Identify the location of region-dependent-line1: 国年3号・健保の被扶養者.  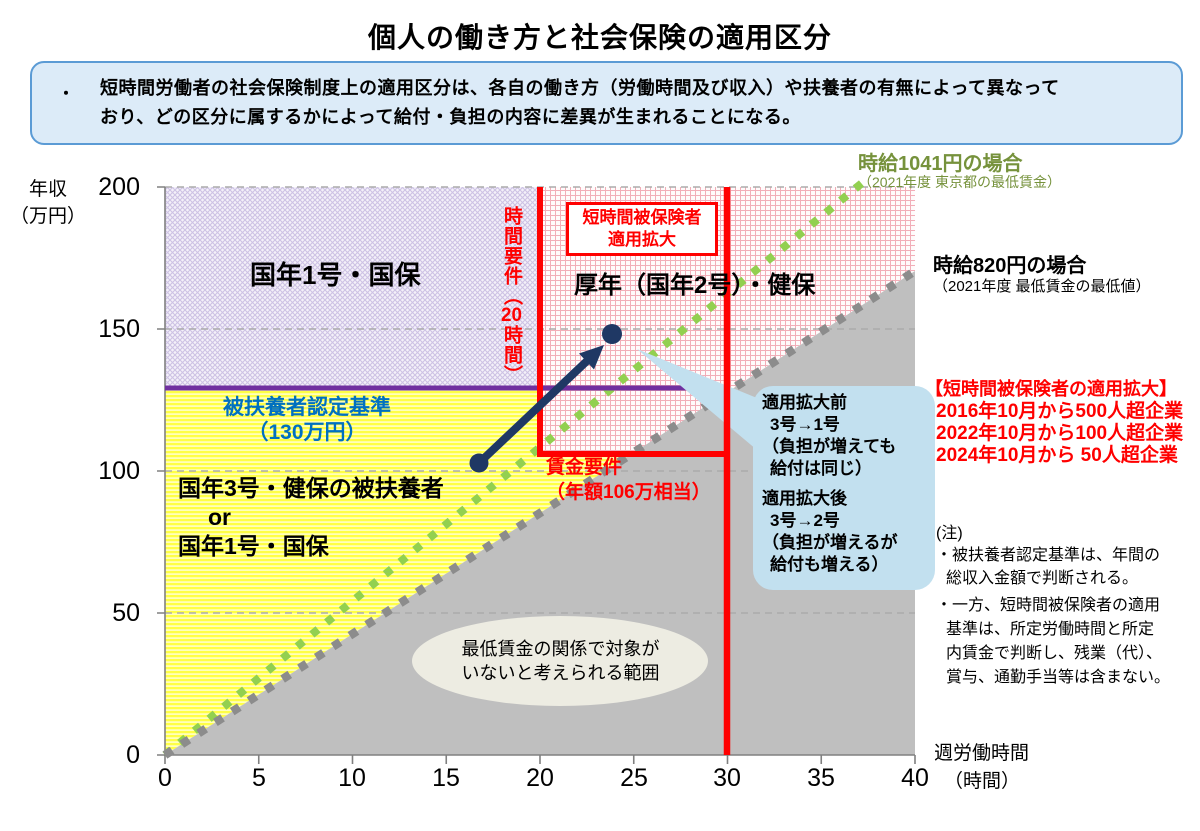
(311, 488).